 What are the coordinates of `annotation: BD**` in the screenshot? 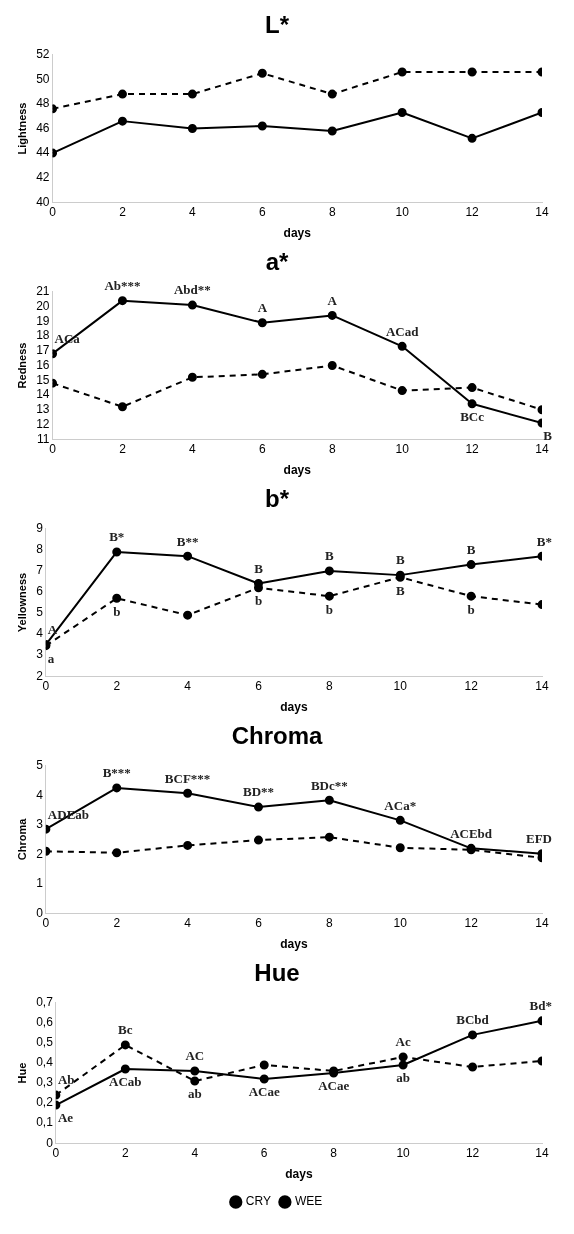 It's located at (258, 792).